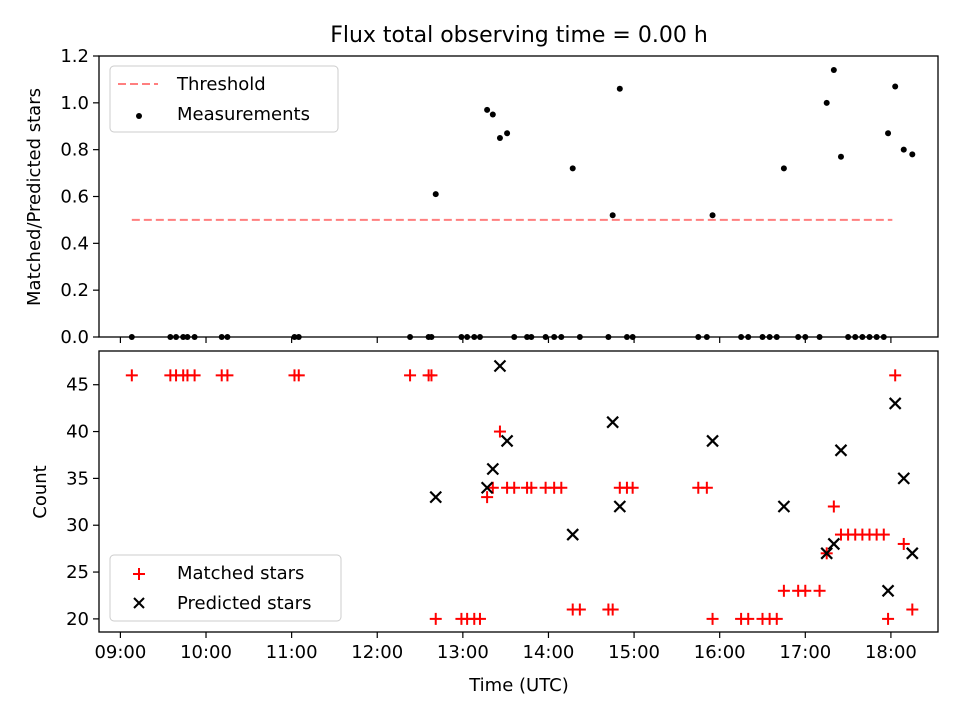  What do you see at coordinates (120, 652) in the screenshot?
I see `x-tick-label: 09:00` at bounding box center [120, 652].